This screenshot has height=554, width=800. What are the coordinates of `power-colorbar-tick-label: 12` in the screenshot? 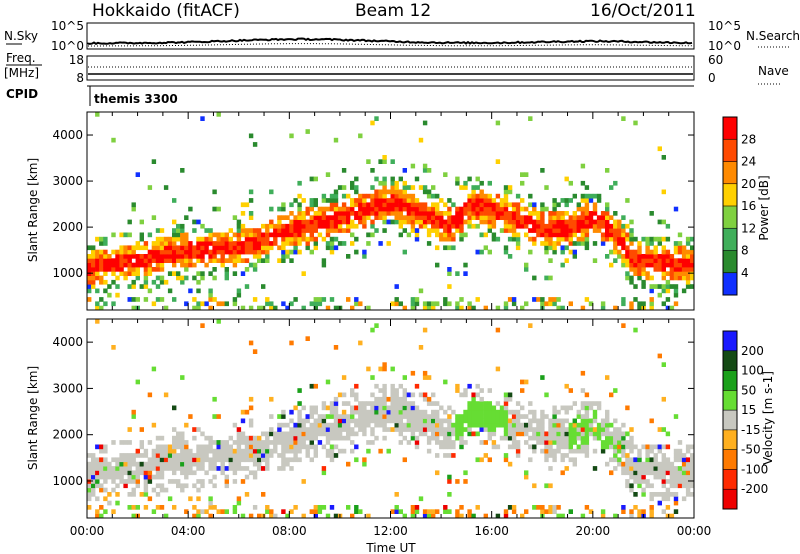 It's located at (748, 228).